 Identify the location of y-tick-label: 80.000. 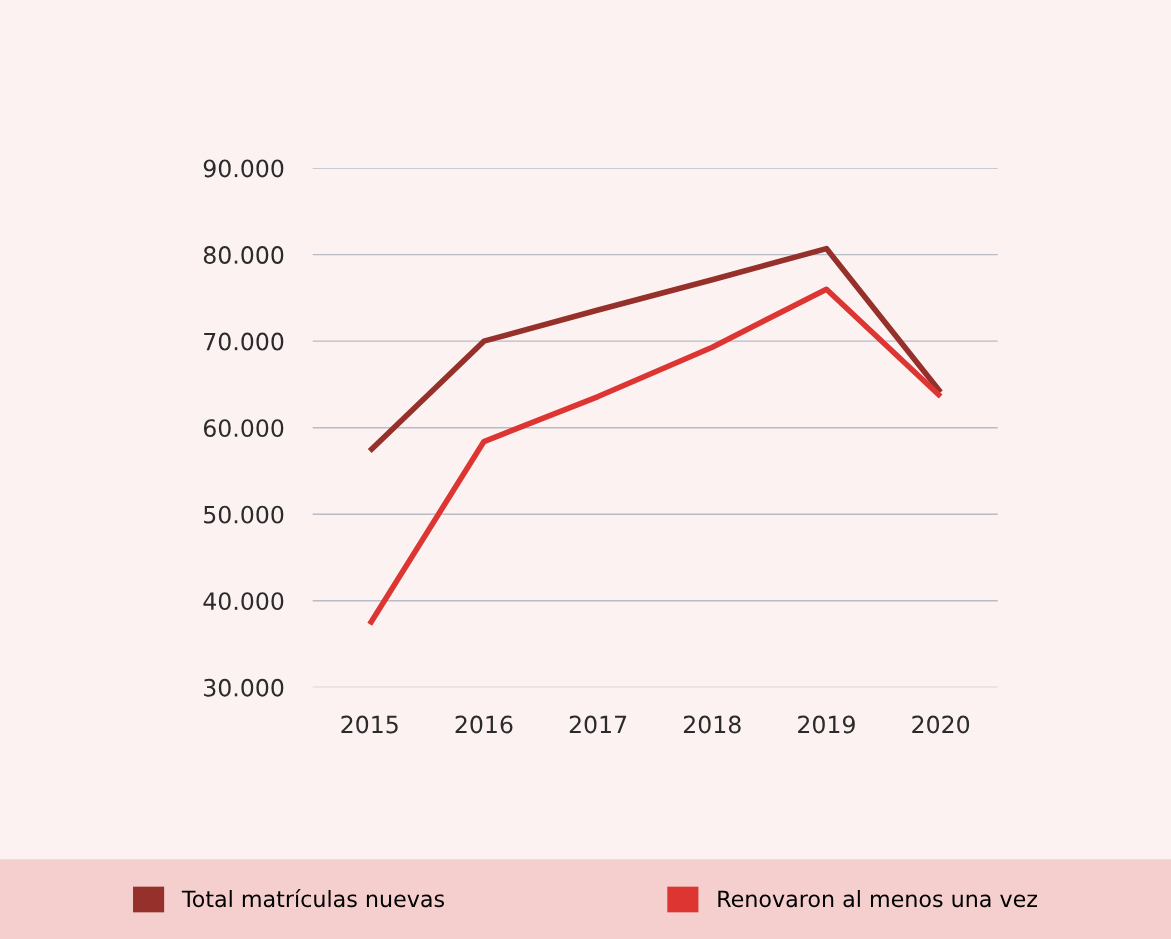
(243, 255).